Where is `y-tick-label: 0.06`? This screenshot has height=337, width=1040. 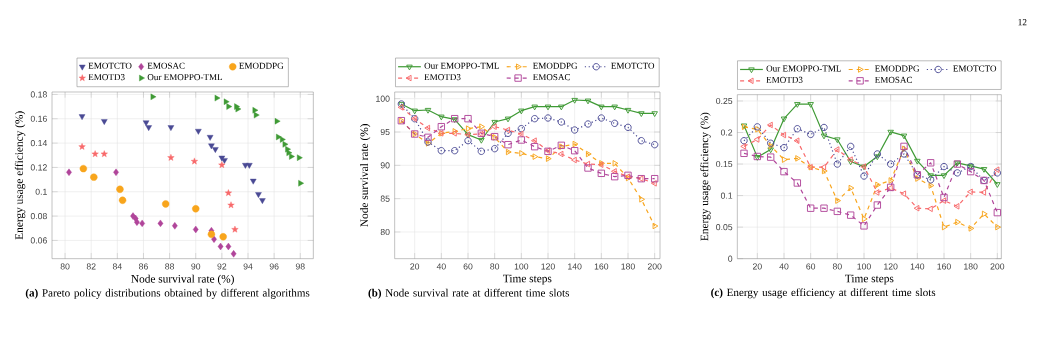
y-tick-label: 0.06 is located at coordinates (38, 240).